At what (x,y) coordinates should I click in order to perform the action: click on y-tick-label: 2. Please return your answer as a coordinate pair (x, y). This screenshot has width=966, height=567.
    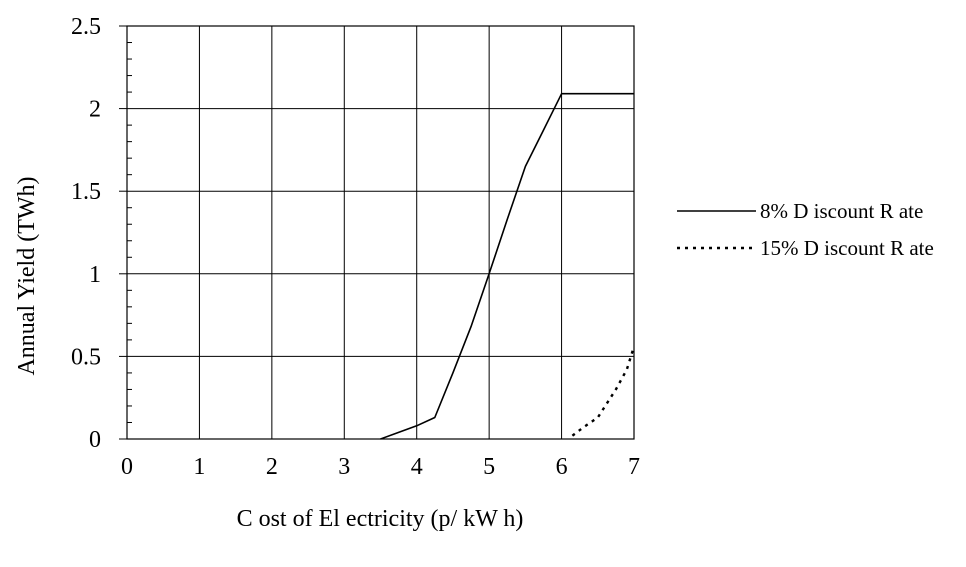
    Looking at the image, I should click on (95, 110).